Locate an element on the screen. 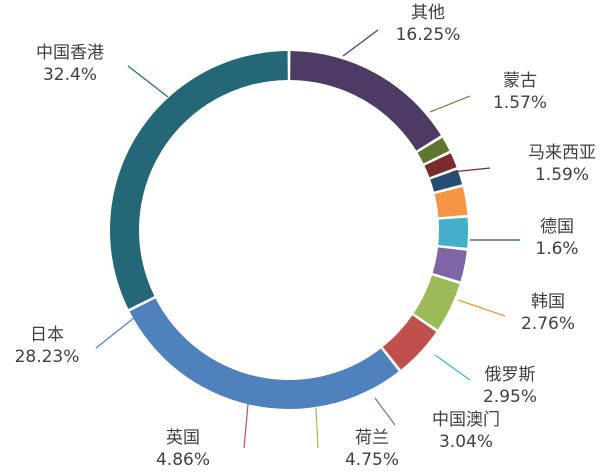 The image size is (615, 476). slice-value-label: 16.25% is located at coordinates (428, 35).